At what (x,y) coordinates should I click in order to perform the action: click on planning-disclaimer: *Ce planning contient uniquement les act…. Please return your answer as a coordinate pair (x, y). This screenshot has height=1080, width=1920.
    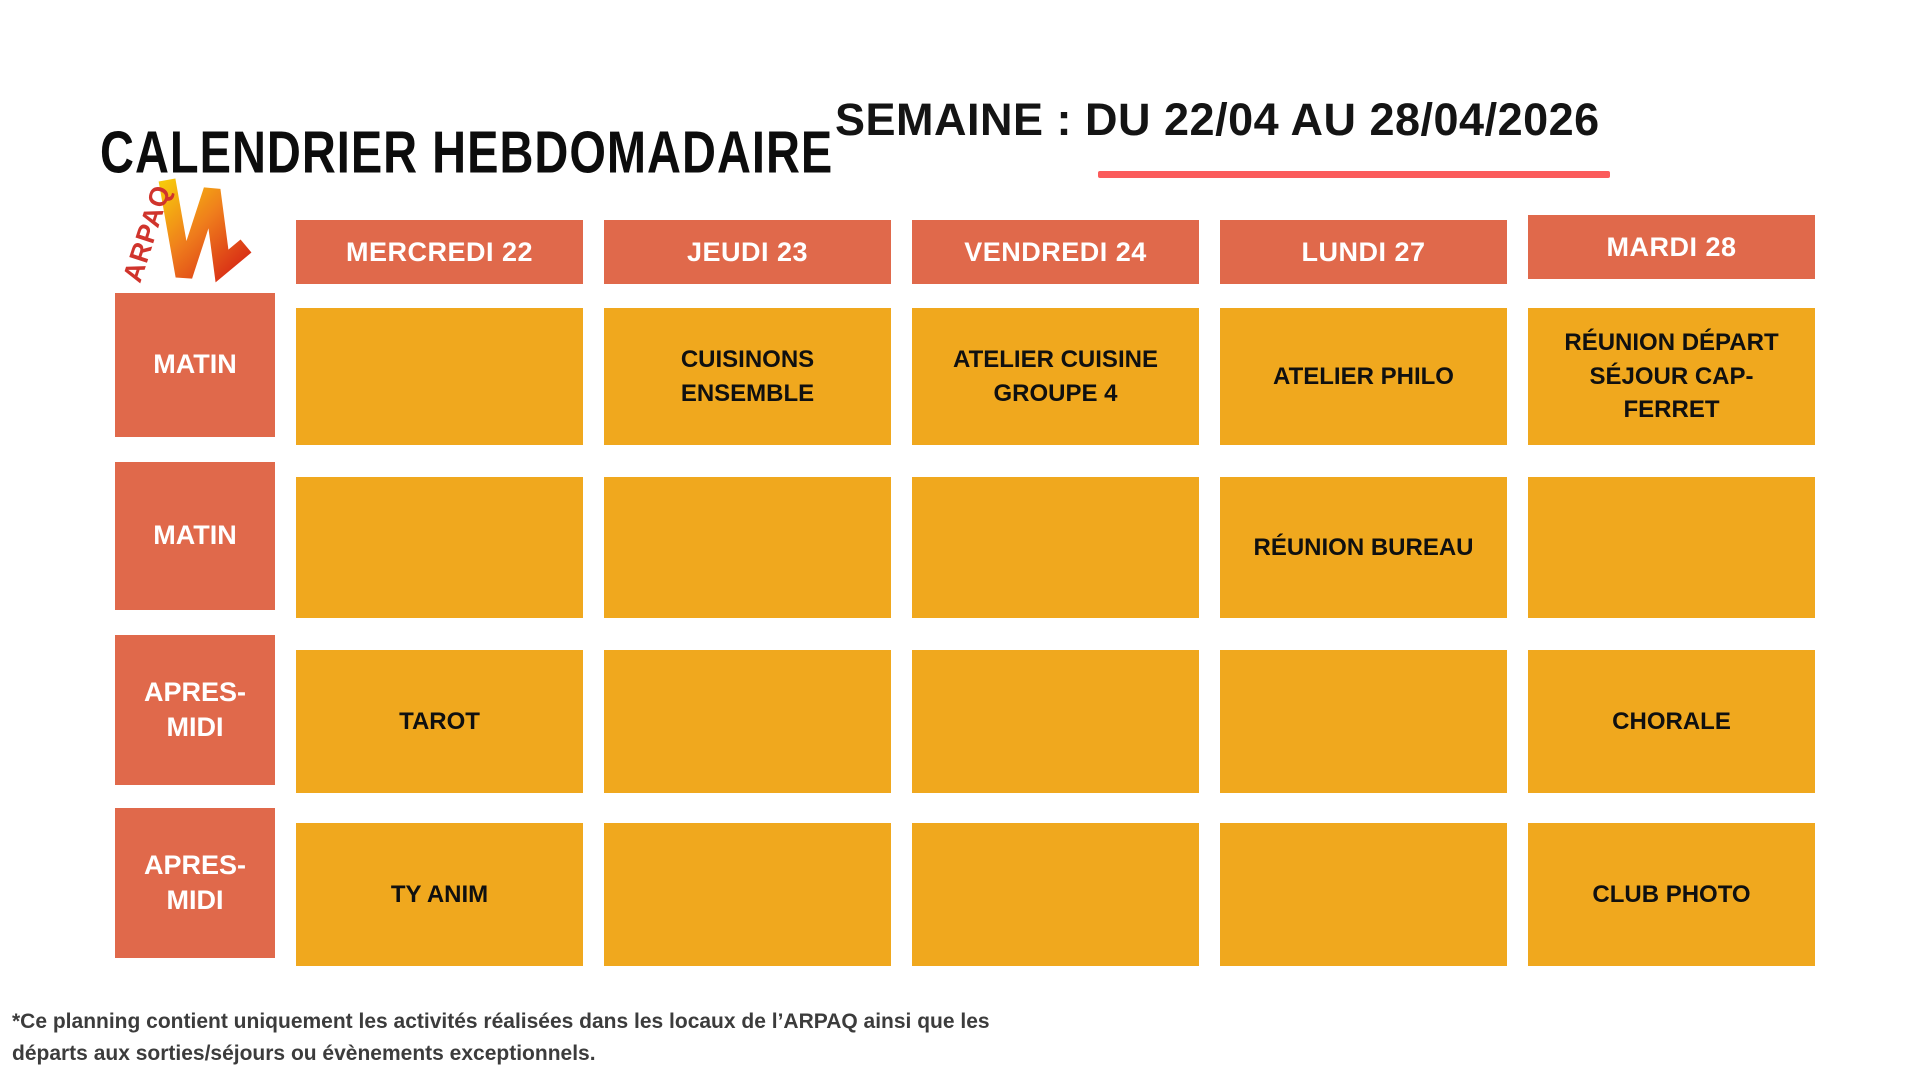
    Looking at the image, I should click on (501, 1037).